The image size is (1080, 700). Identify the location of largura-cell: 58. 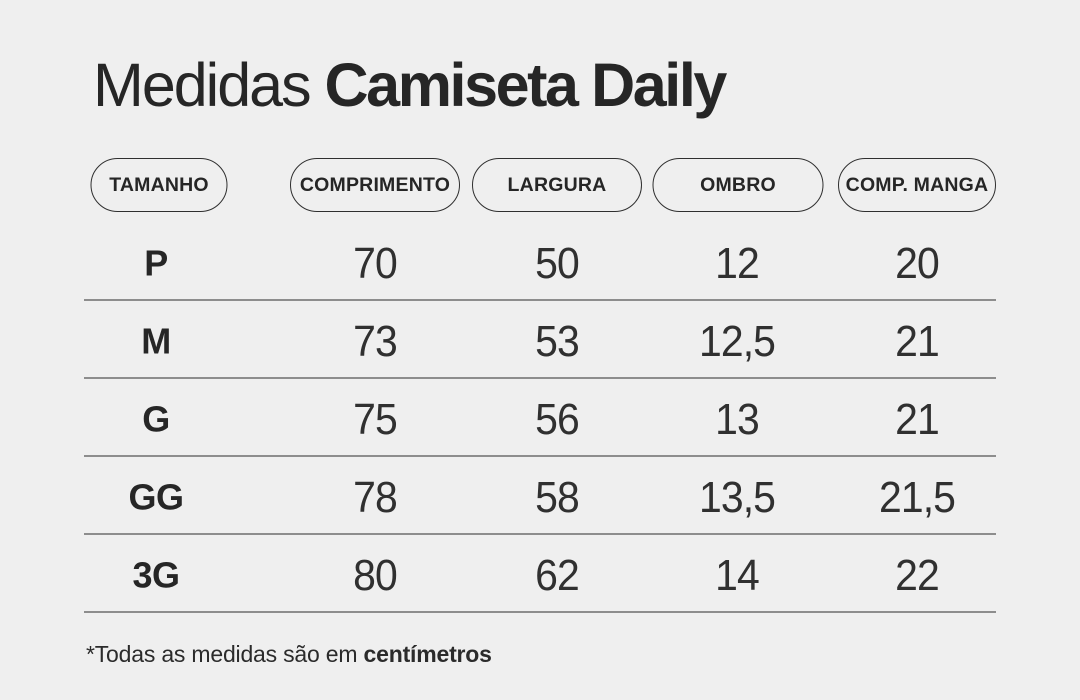
(557, 497).